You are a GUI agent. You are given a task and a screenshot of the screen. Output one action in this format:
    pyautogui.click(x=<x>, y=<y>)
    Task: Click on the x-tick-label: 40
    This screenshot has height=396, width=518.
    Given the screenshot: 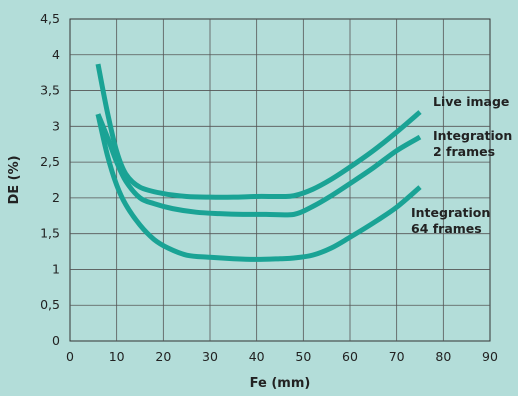 What is the action you would take?
    pyautogui.click(x=257, y=356)
    